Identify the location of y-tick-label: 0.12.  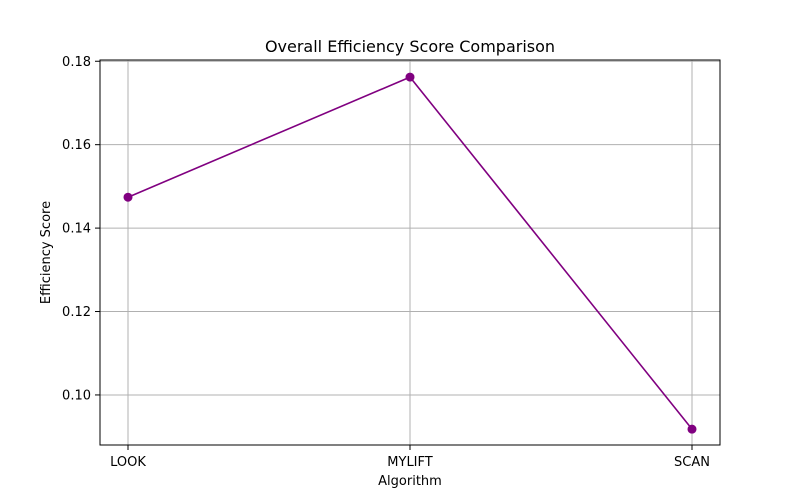
(76, 312).